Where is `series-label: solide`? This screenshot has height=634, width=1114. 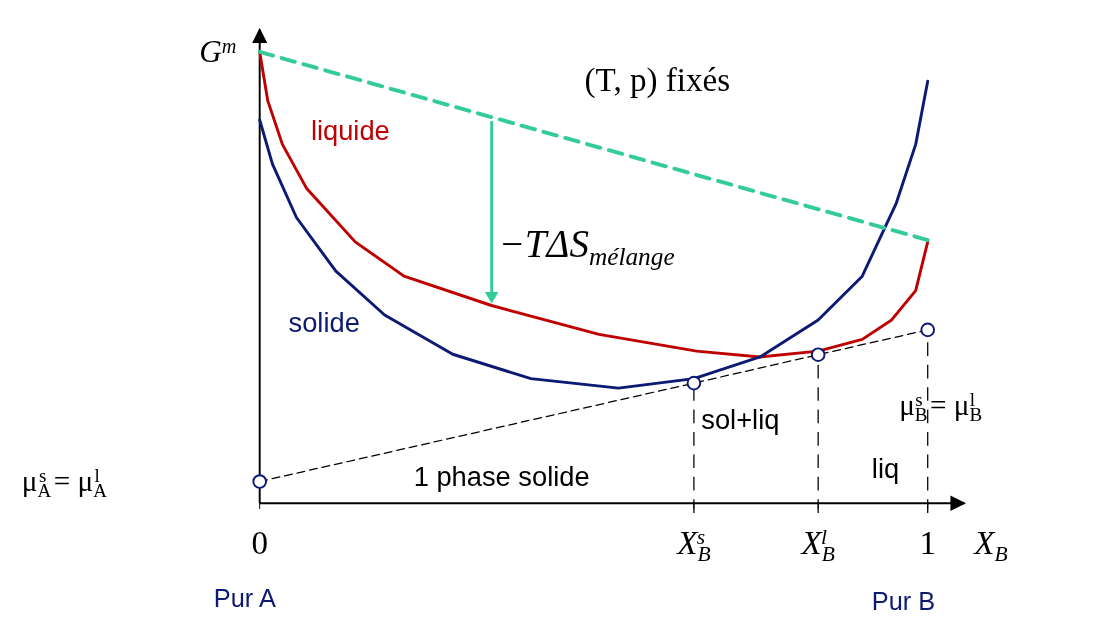 series-label: solide is located at coordinates (324, 322).